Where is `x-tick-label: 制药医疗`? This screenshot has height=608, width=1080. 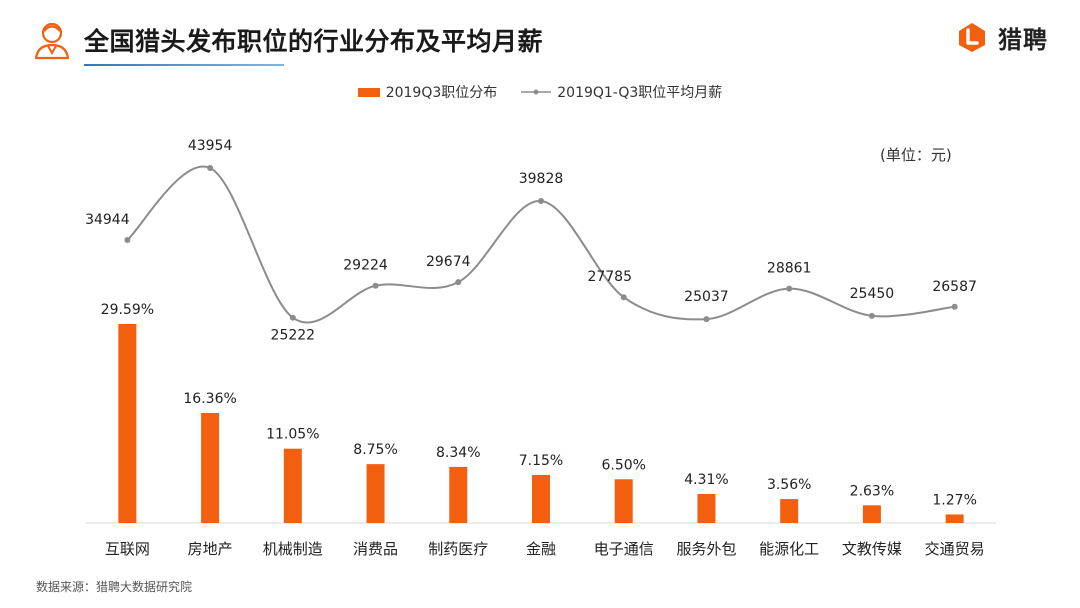
x-tick-label: 制药医疗 is located at coordinates (458, 549).